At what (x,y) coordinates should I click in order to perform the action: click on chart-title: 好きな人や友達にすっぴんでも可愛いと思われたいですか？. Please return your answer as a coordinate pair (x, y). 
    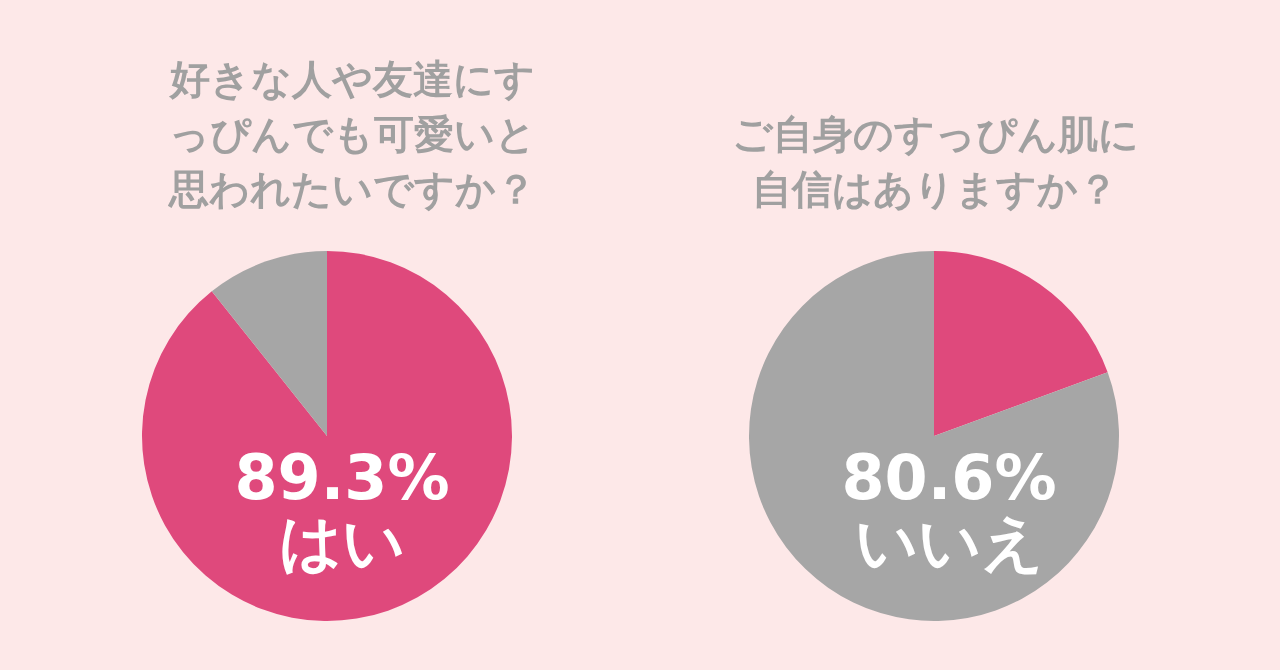
    Looking at the image, I should click on (352, 134).